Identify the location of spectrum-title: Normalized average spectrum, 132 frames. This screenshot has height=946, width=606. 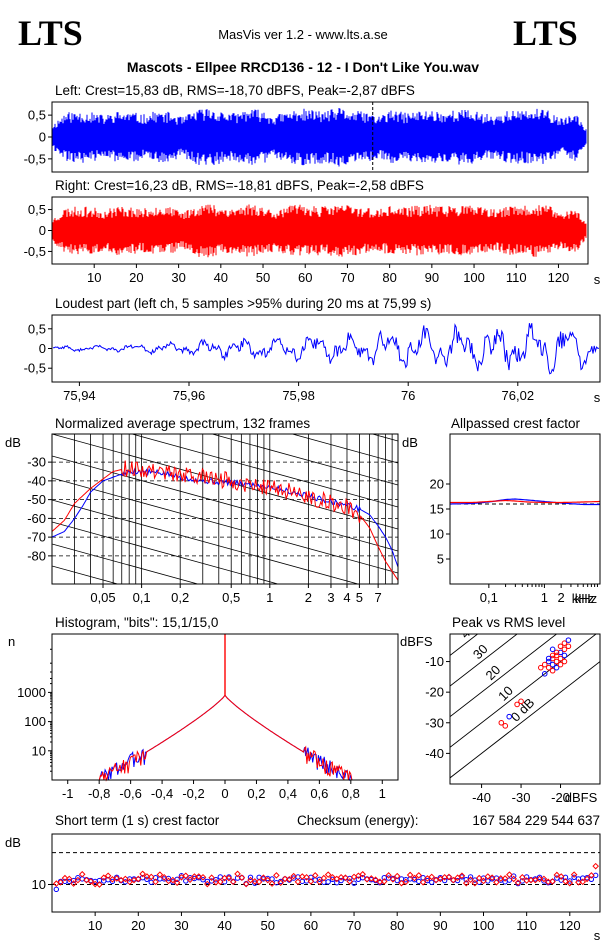
(182, 423).